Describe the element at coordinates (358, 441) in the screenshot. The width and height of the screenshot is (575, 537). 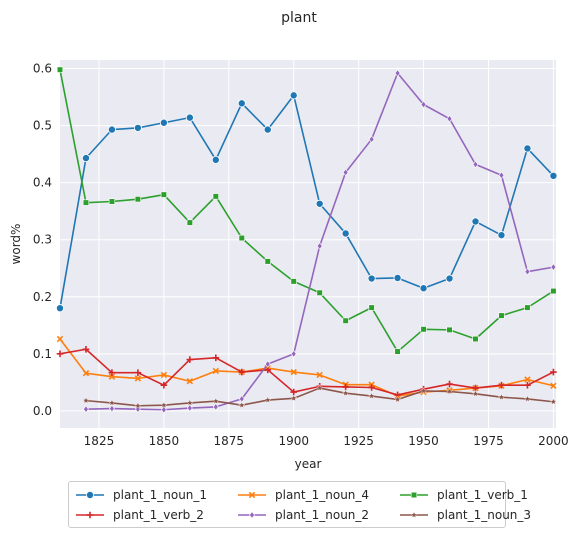
I see `x-tick-label: 1925` at that location.